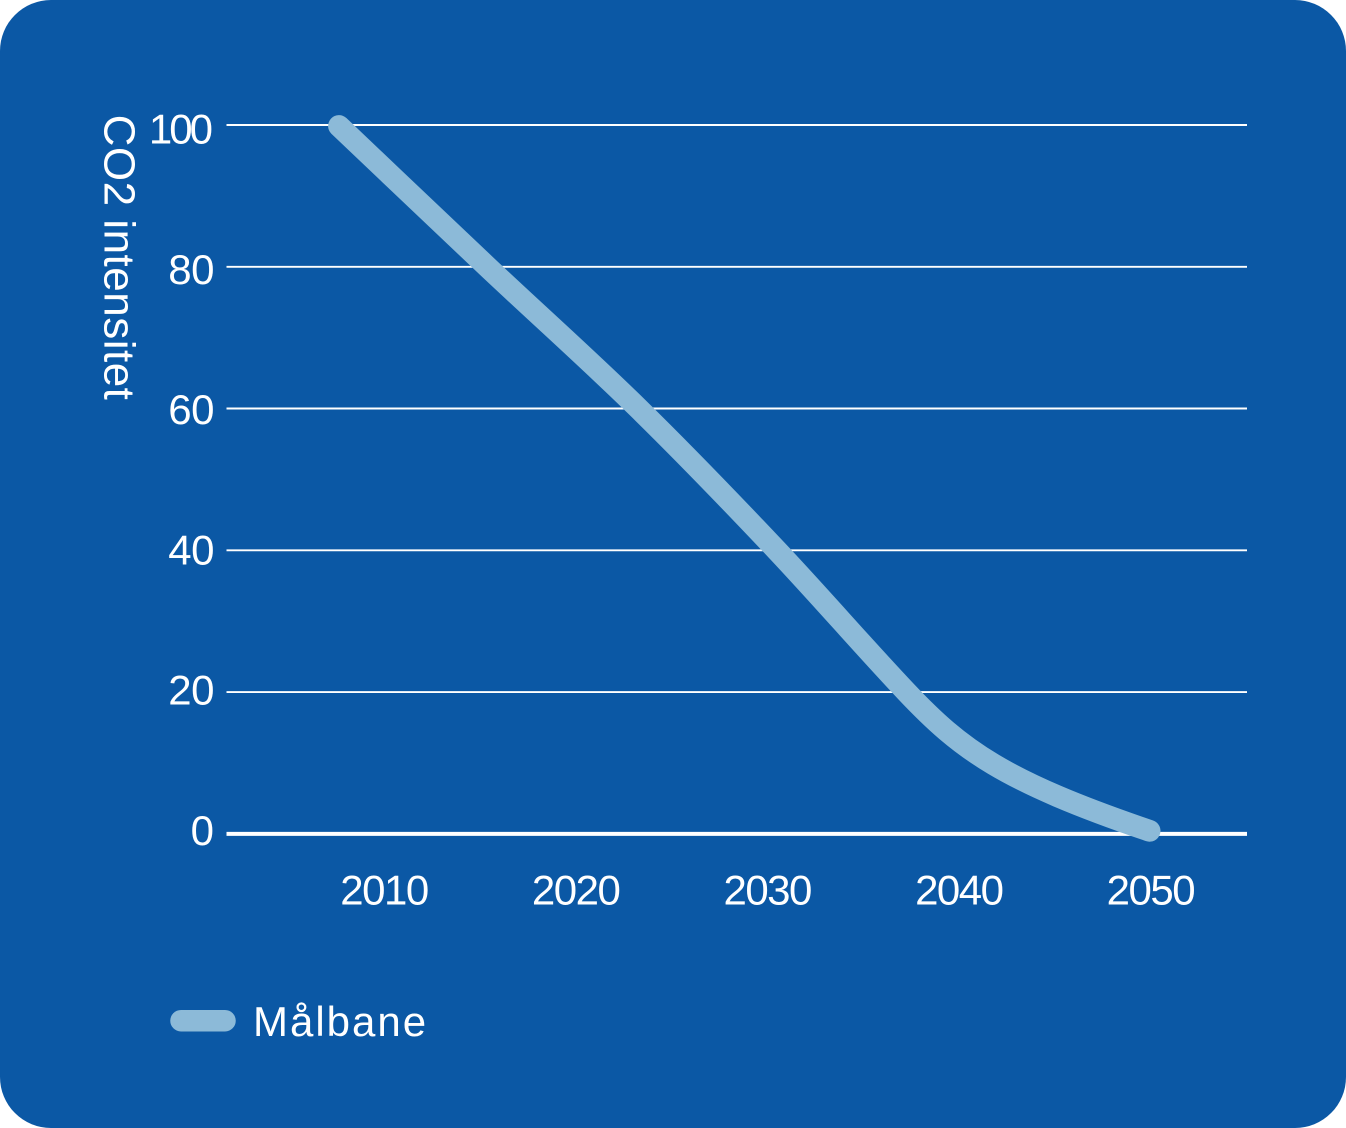 This screenshot has width=1346, height=1128. What do you see at coordinates (767, 890) in the screenshot?
I see `svg-text: 2030` at bounding box center [767, 890].